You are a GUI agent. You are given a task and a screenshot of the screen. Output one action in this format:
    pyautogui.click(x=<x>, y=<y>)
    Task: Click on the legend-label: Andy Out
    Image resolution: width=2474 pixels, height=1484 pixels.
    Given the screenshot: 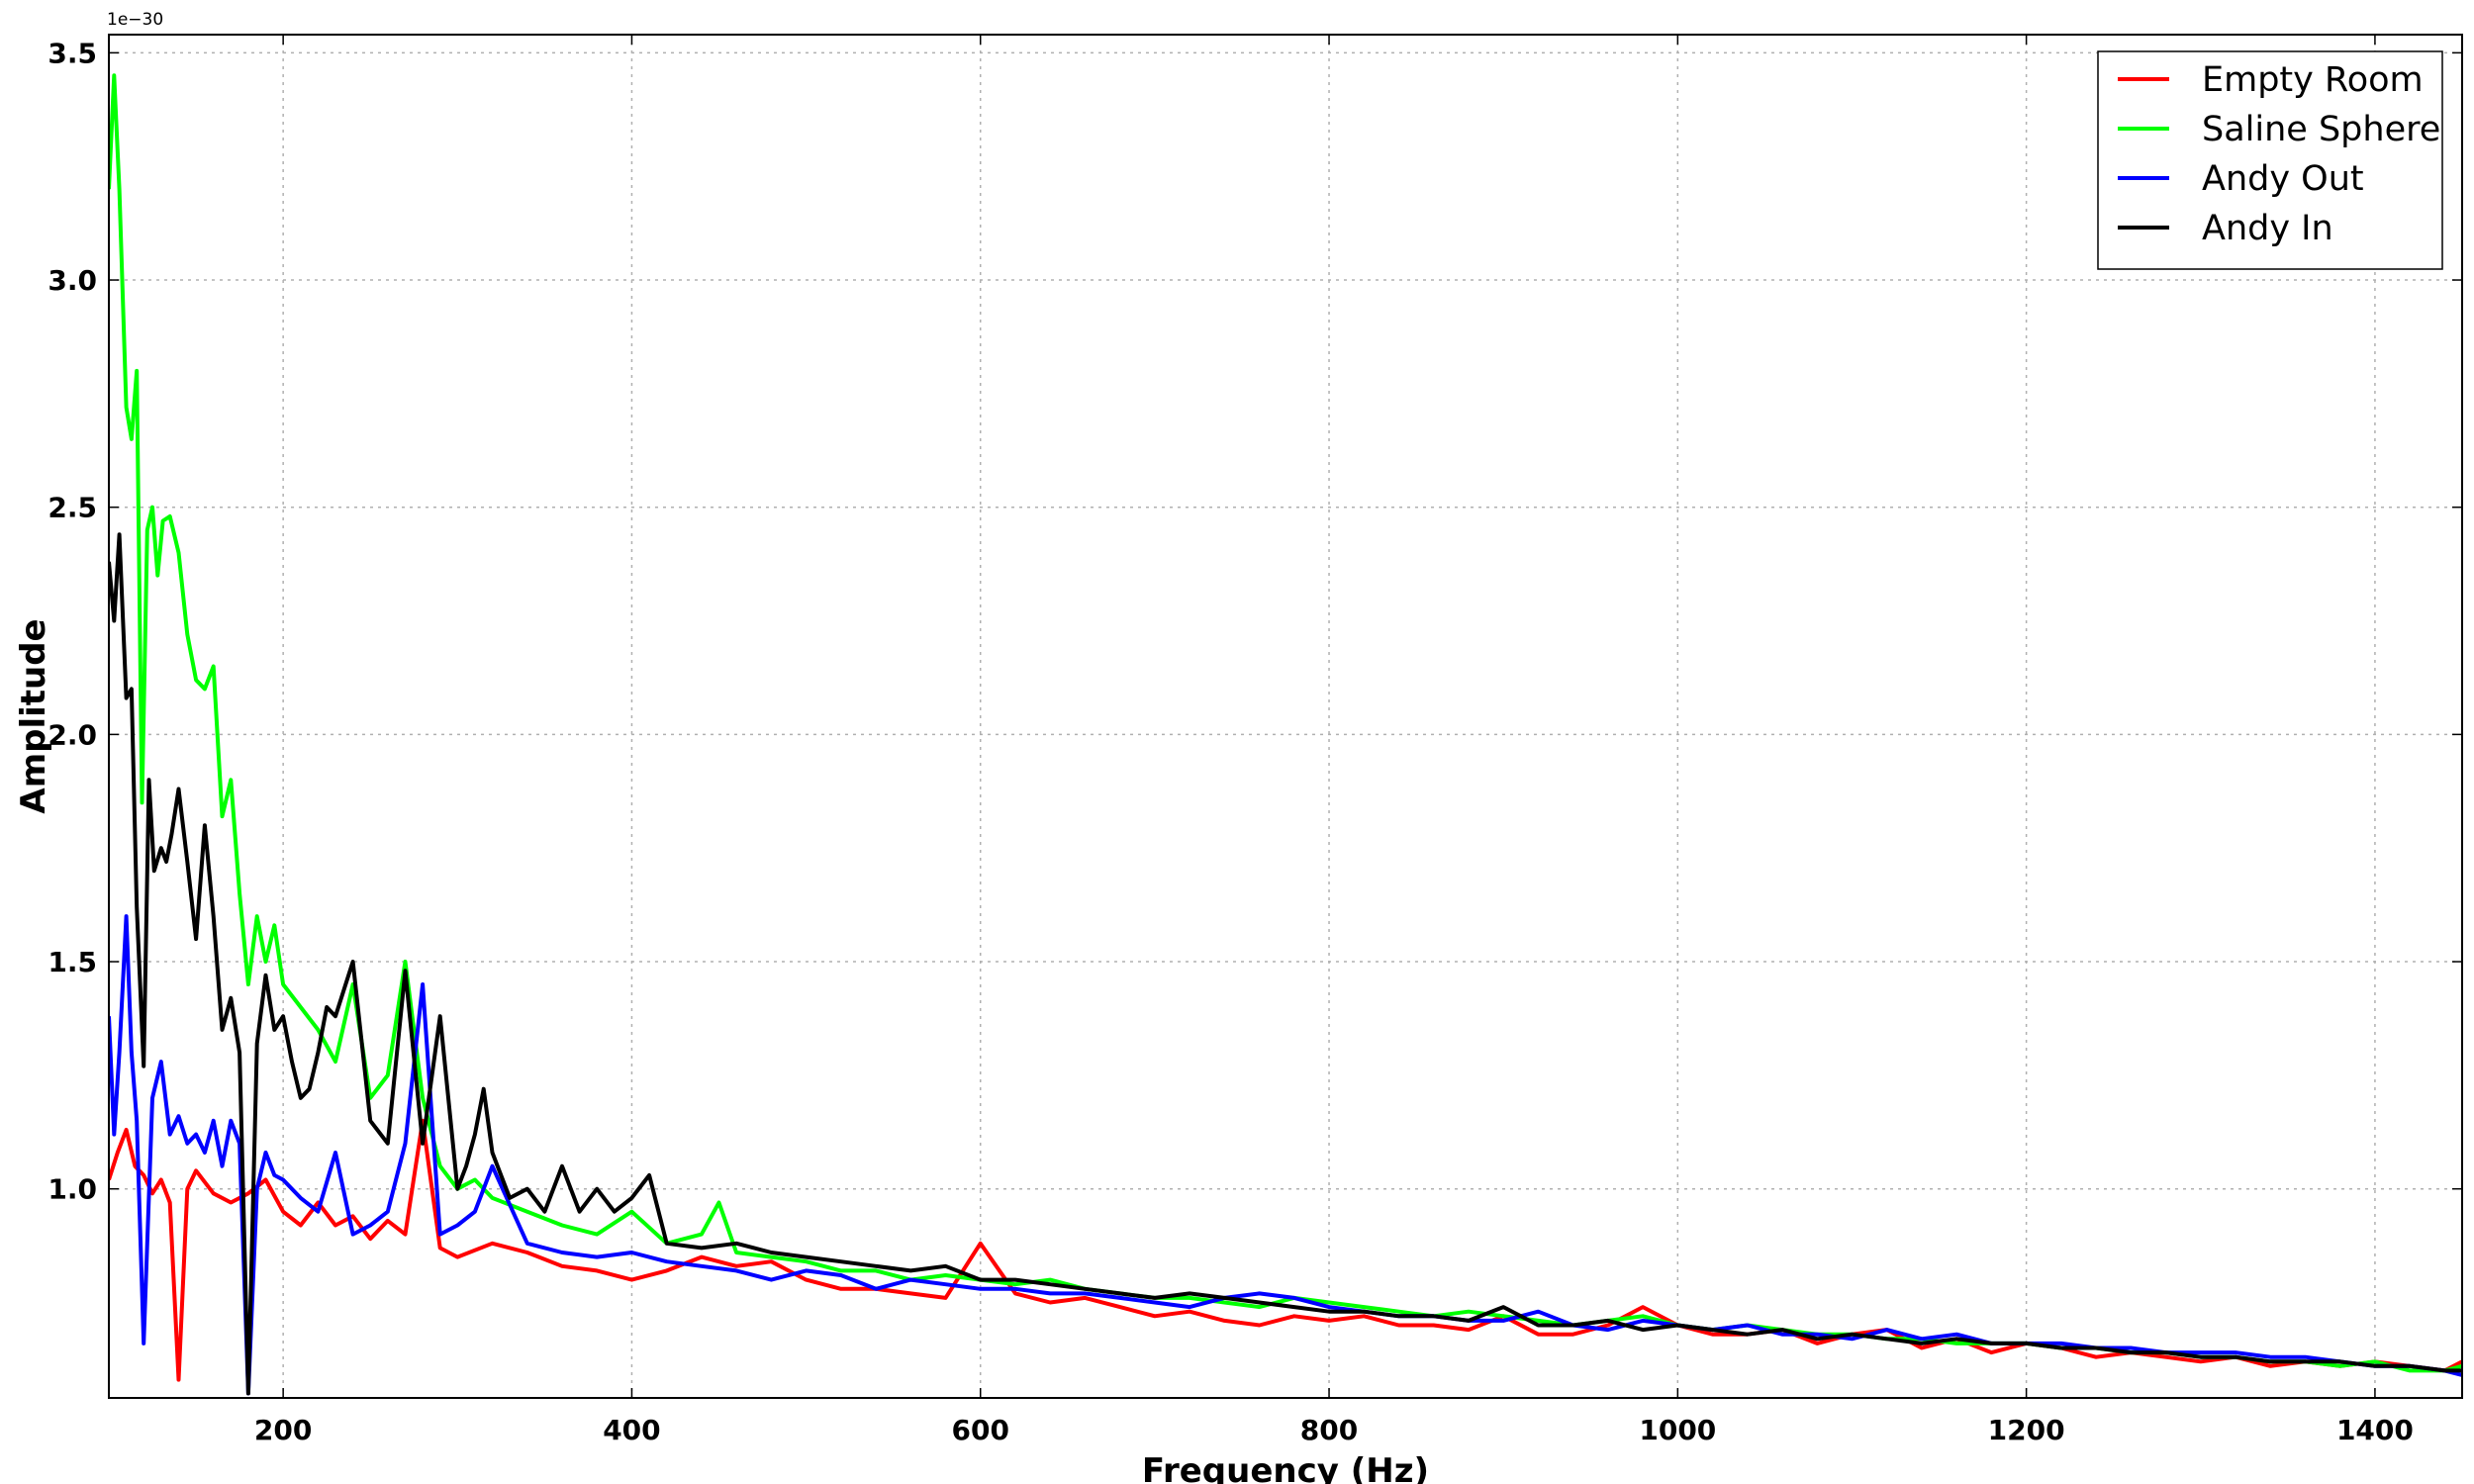 What is the action you would take?
    pyautogui.click(x=2283, y=179)
    